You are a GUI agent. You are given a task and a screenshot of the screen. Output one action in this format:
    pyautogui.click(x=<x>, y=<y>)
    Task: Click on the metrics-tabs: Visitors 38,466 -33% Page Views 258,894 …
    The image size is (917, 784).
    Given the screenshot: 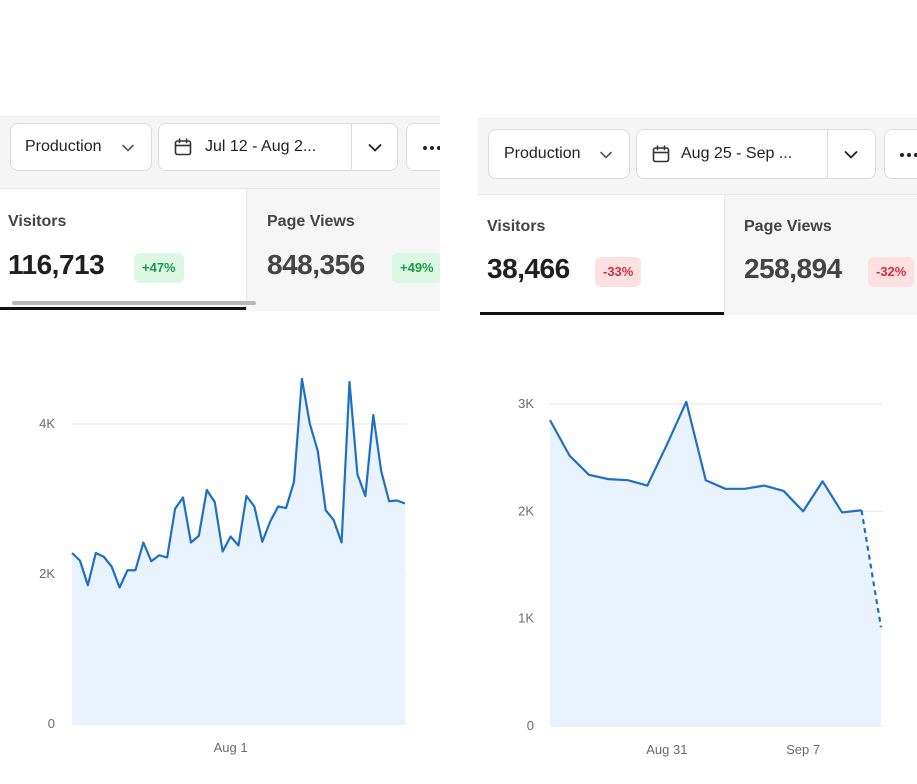 What is the action you would take?
    pyautogui.click(x=697, y=254)
    